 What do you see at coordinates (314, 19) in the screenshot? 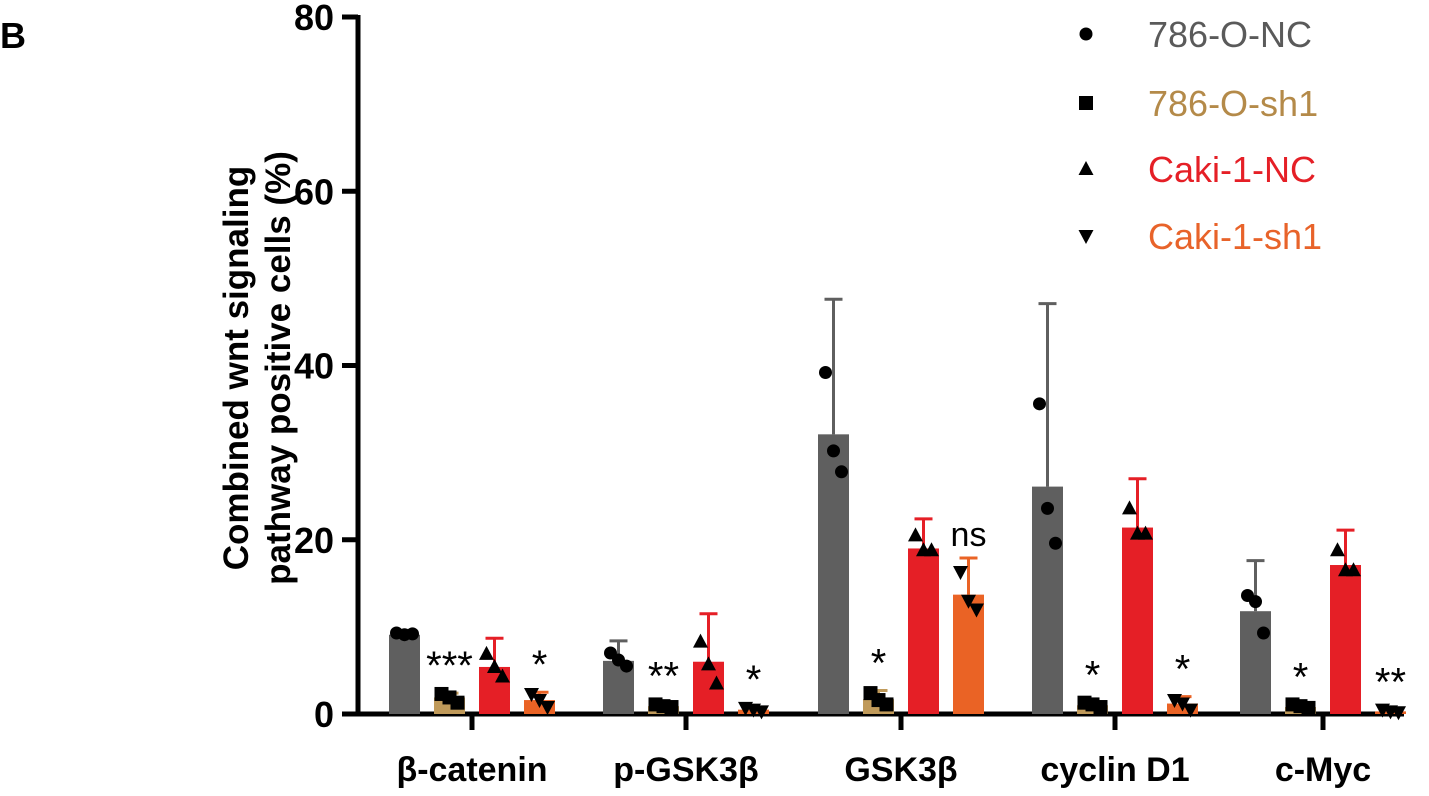
I see `y-tick-label: 80` at bounding box center [314, 19].